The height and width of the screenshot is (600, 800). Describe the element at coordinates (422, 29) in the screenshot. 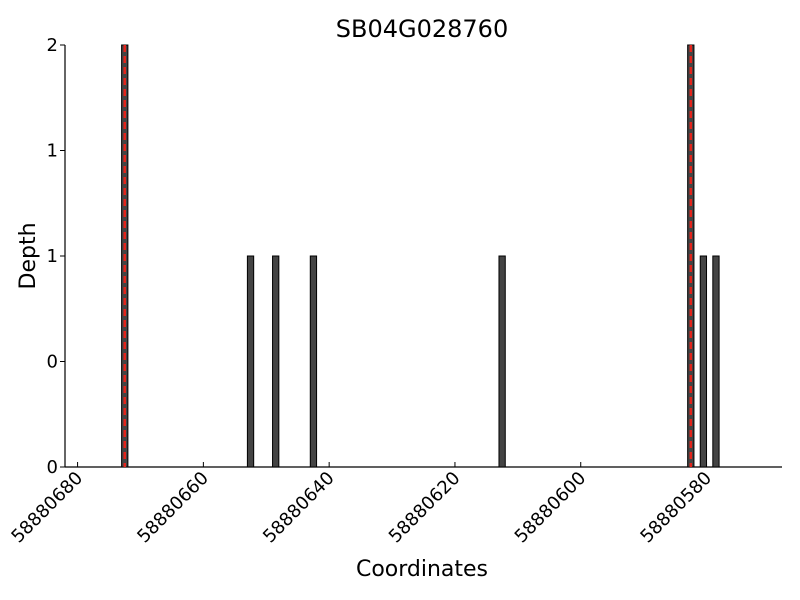

I see `chart-title: SB04G028760` at that location.